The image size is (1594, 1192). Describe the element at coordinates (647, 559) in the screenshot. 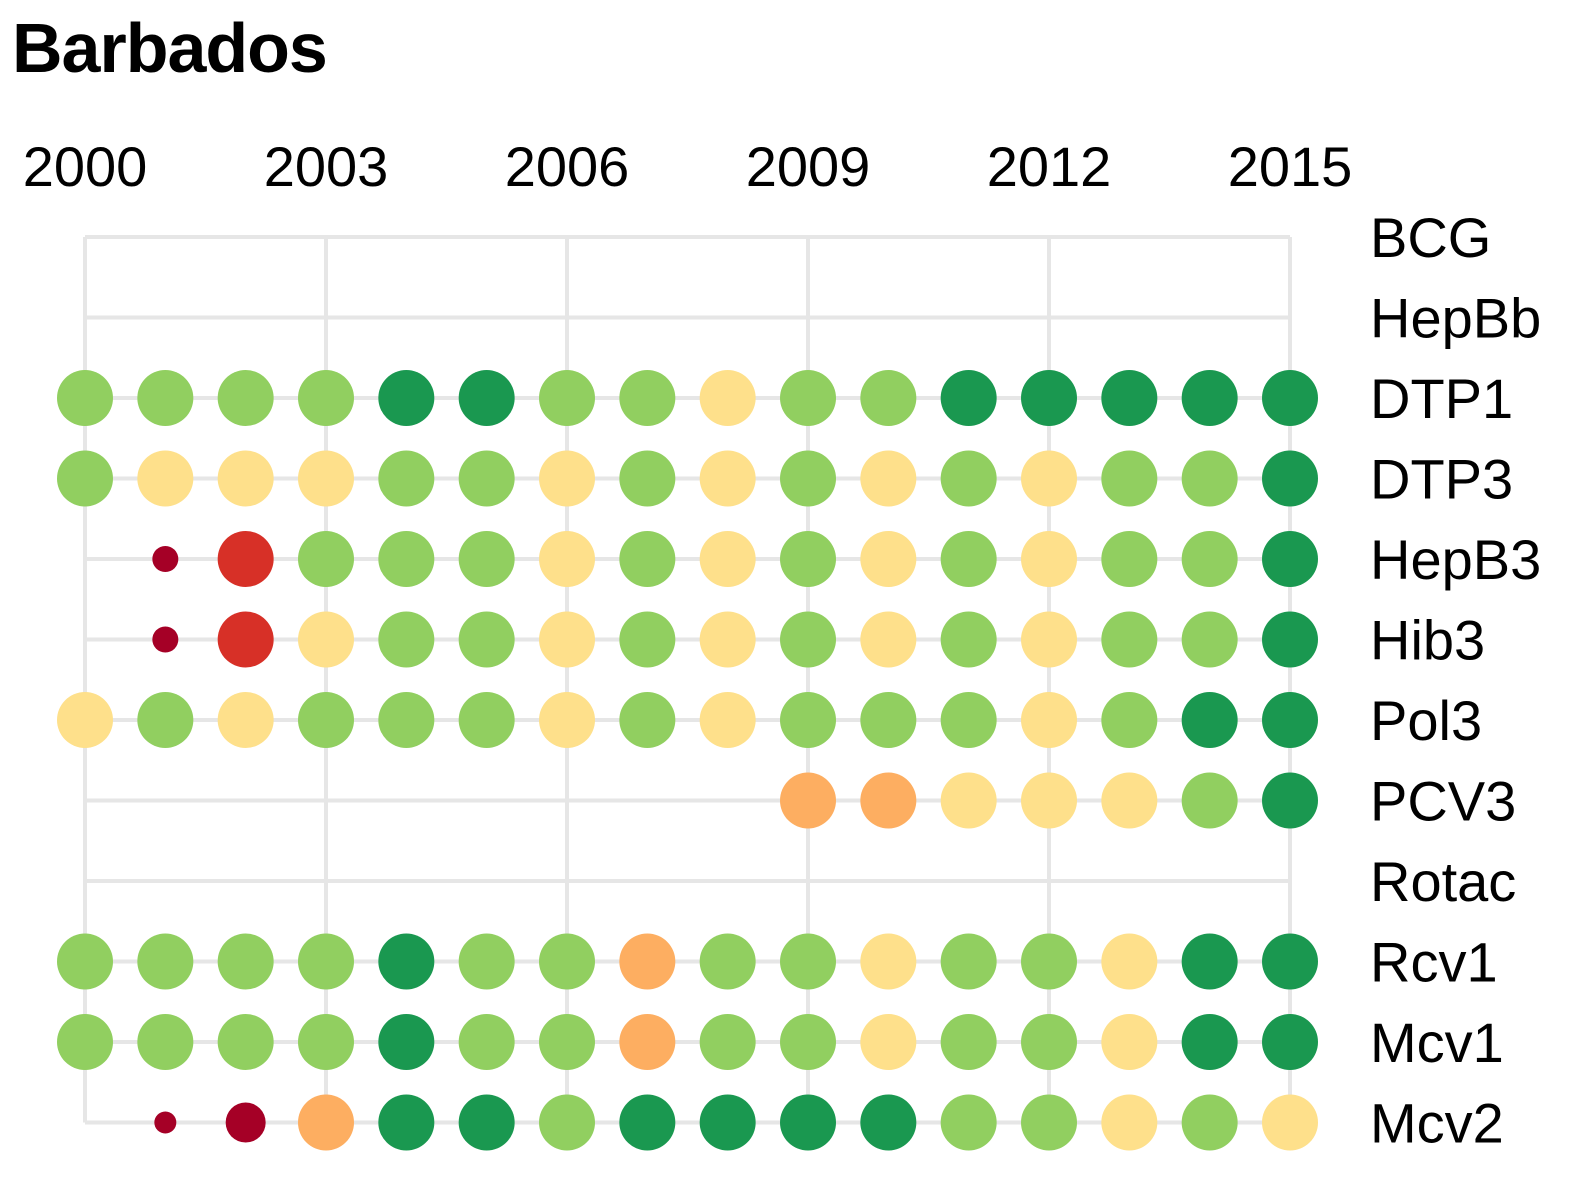

I see `dot-hepb3-2007` at that location.